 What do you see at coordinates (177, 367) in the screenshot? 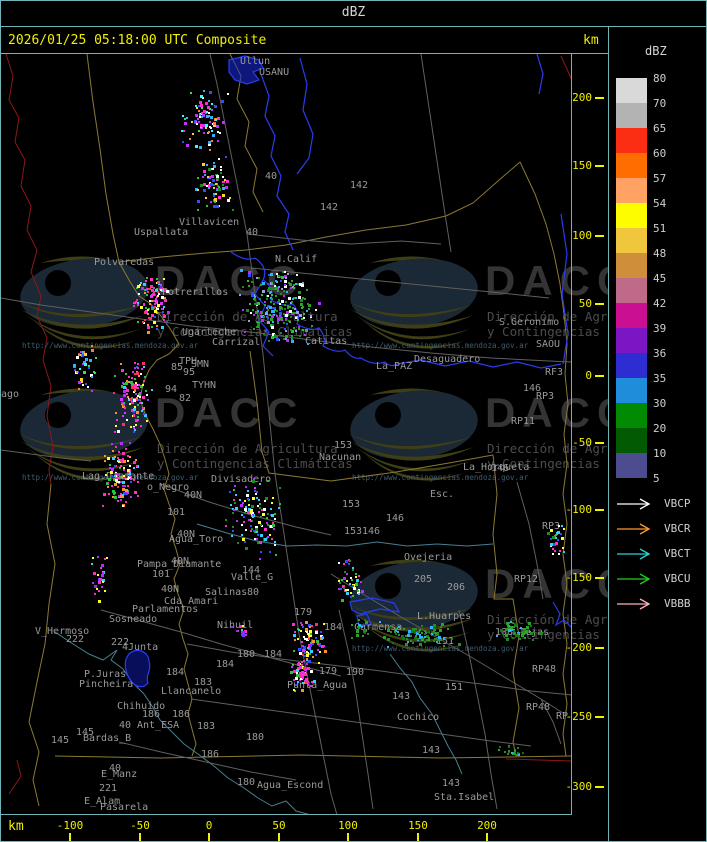
I see `map-place-label: 85` at bounding box center [177, 367].